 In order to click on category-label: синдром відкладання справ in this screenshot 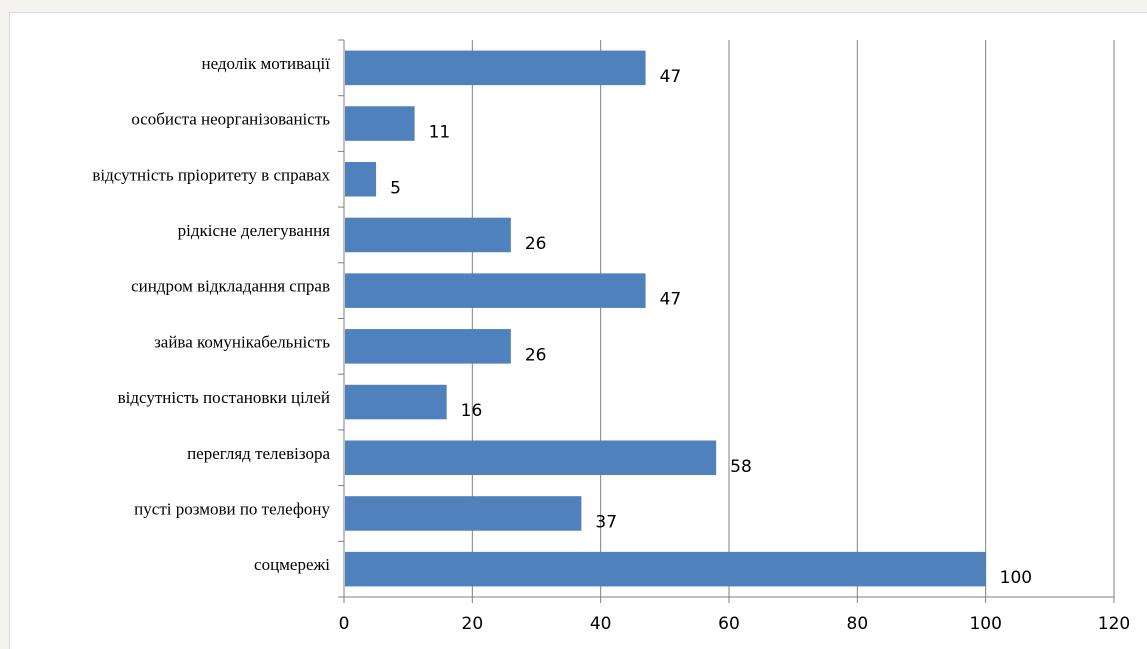, I will do `click(230, 286)`.